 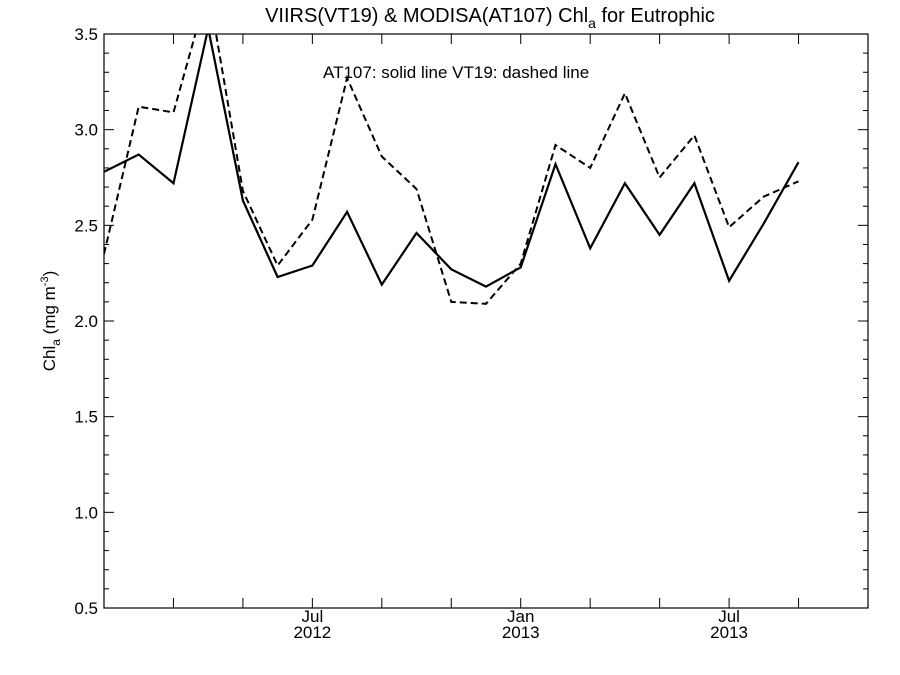 I want to click on chart-title-tail: for Eutrophic, so click(x=655, y=16).